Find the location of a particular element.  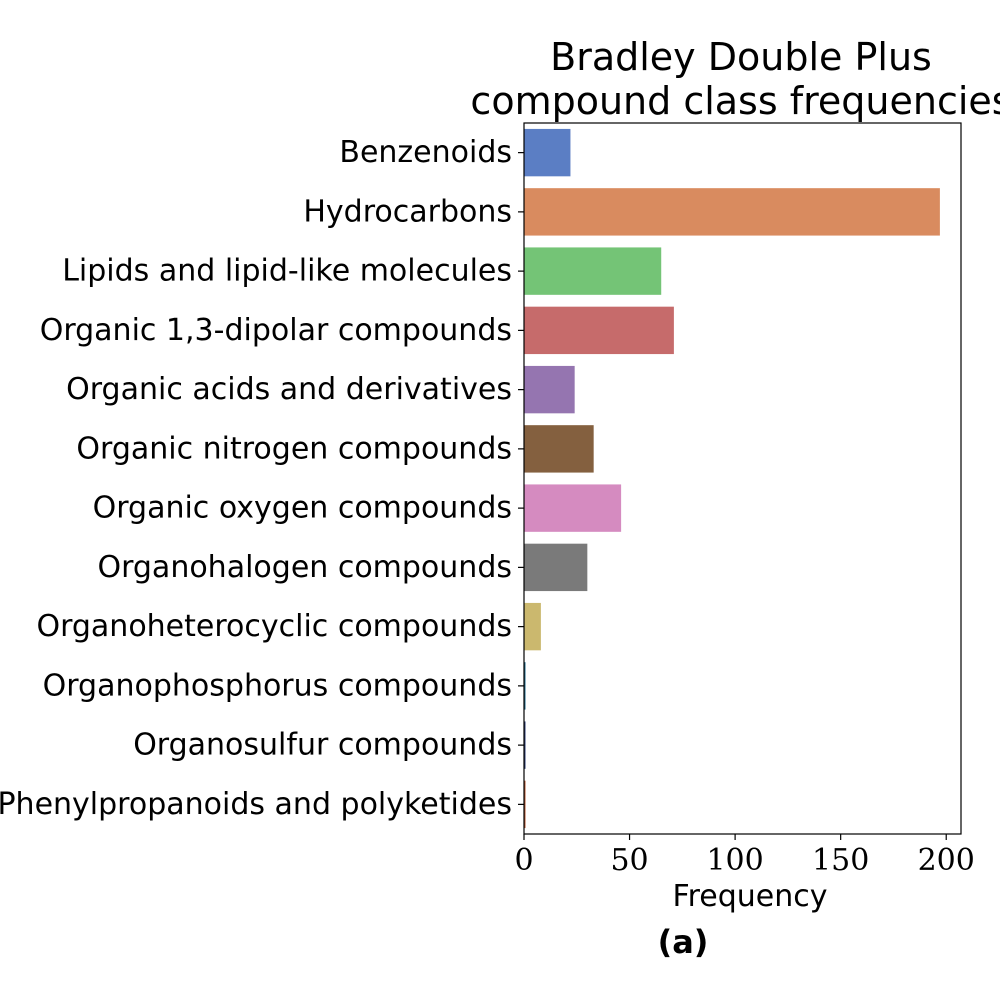

x-tick-label-1: 50 is located at coordinates (629, 860).